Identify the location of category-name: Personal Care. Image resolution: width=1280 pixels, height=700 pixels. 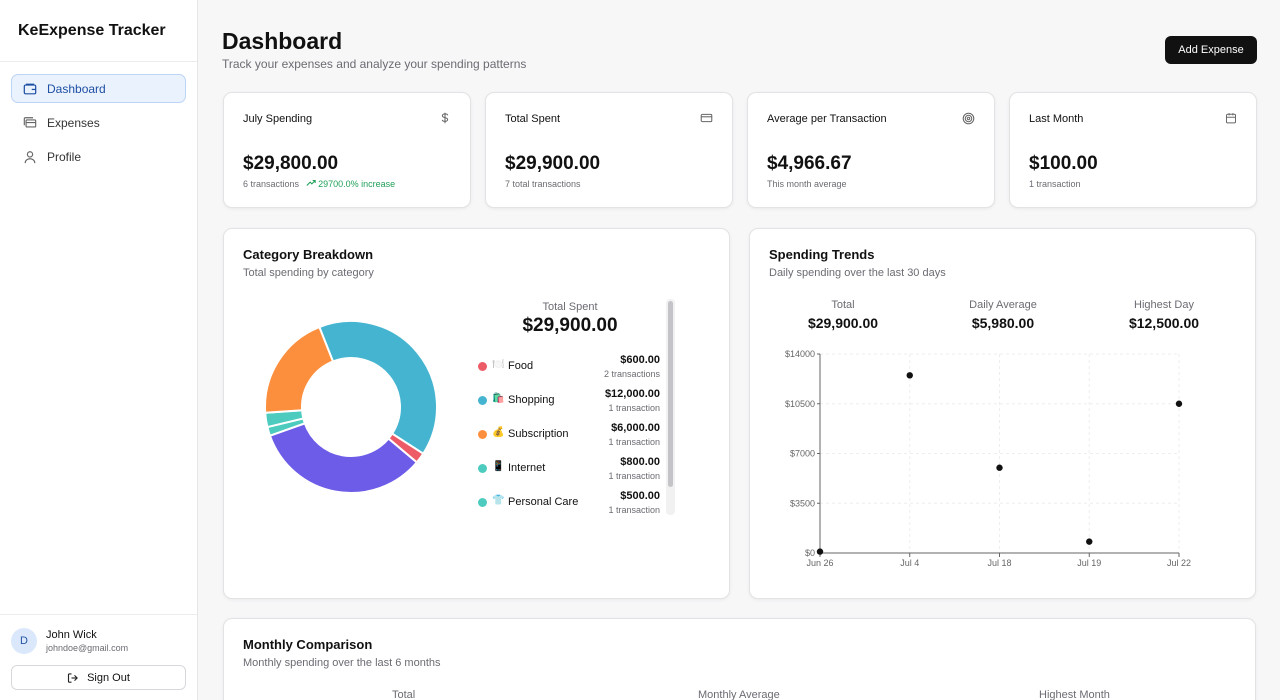
(543, 502).